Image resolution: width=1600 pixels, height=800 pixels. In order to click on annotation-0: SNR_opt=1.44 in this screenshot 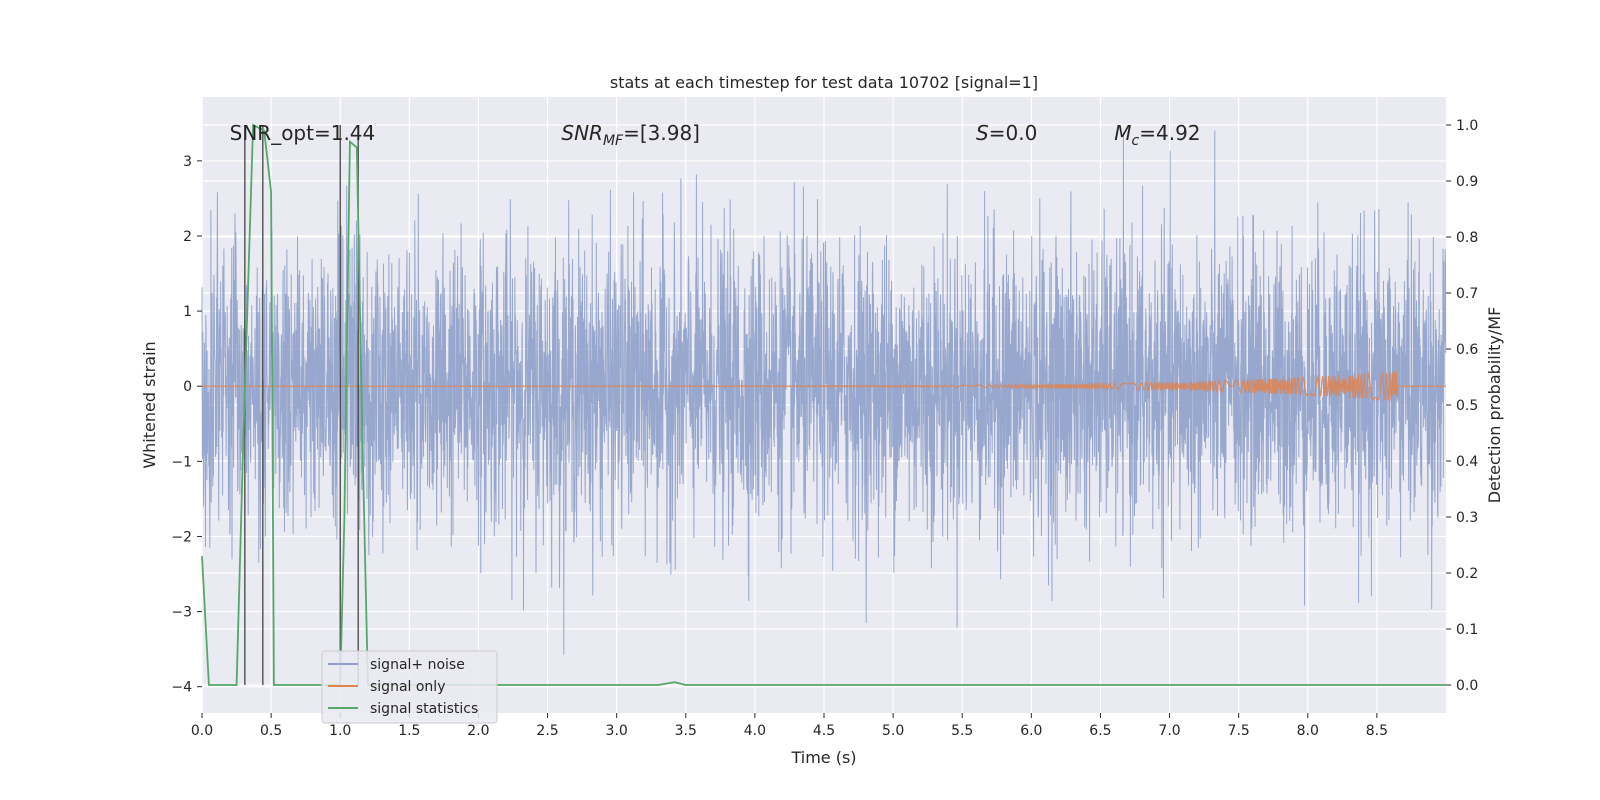, I will do `click(303, 133)`.